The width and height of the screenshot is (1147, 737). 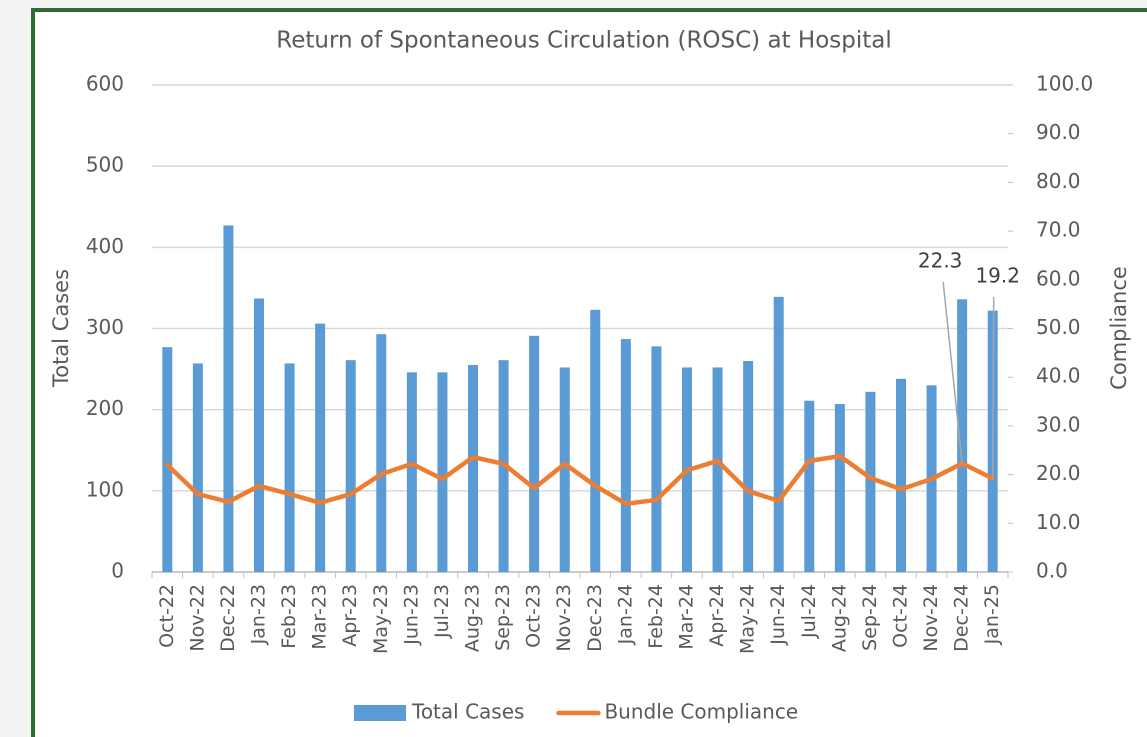 I want to click on y2-tick-label: 40.0, so click(x=1058, y=376).